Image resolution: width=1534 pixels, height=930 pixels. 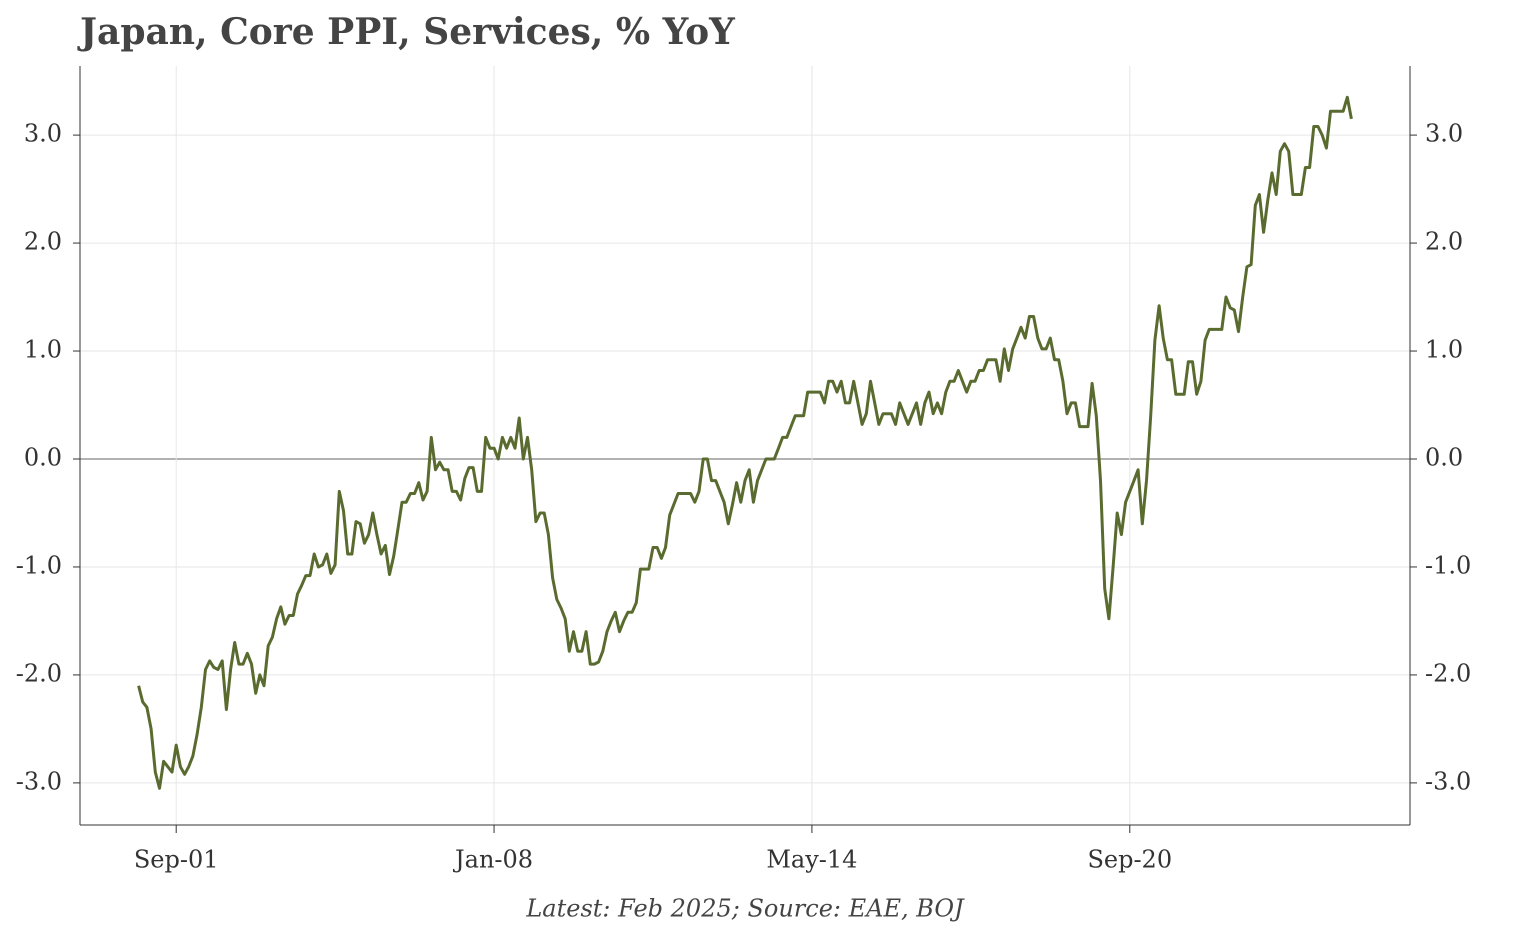 I want to click on y2-tick-label: 3.0, so click(x=1444, y=134).